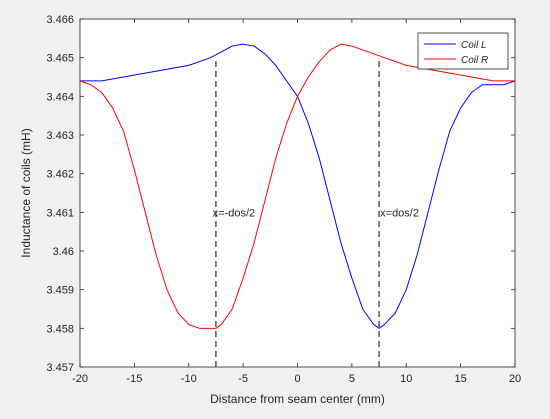 This screenshot has height=419, width=550. What do you see at coordinates (60, 213) in the screenshot?
I see `y-tick-label: 3.461` at bounding box center [60, 213].